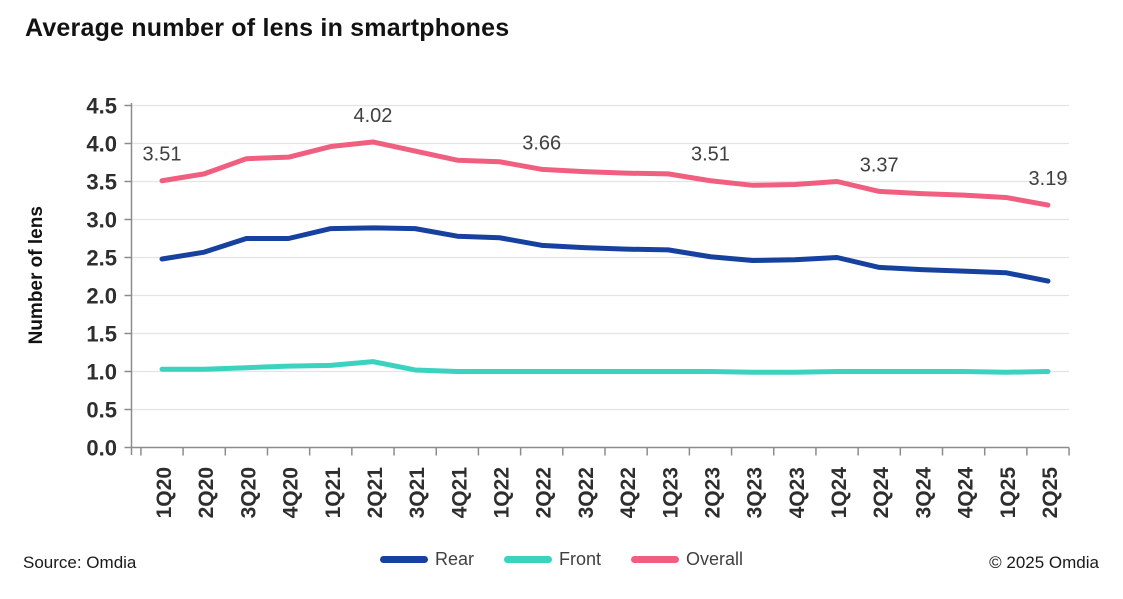 The image size is (1123, 599). I want to click on x-tick-label: 3Q20, so click(248, 492).